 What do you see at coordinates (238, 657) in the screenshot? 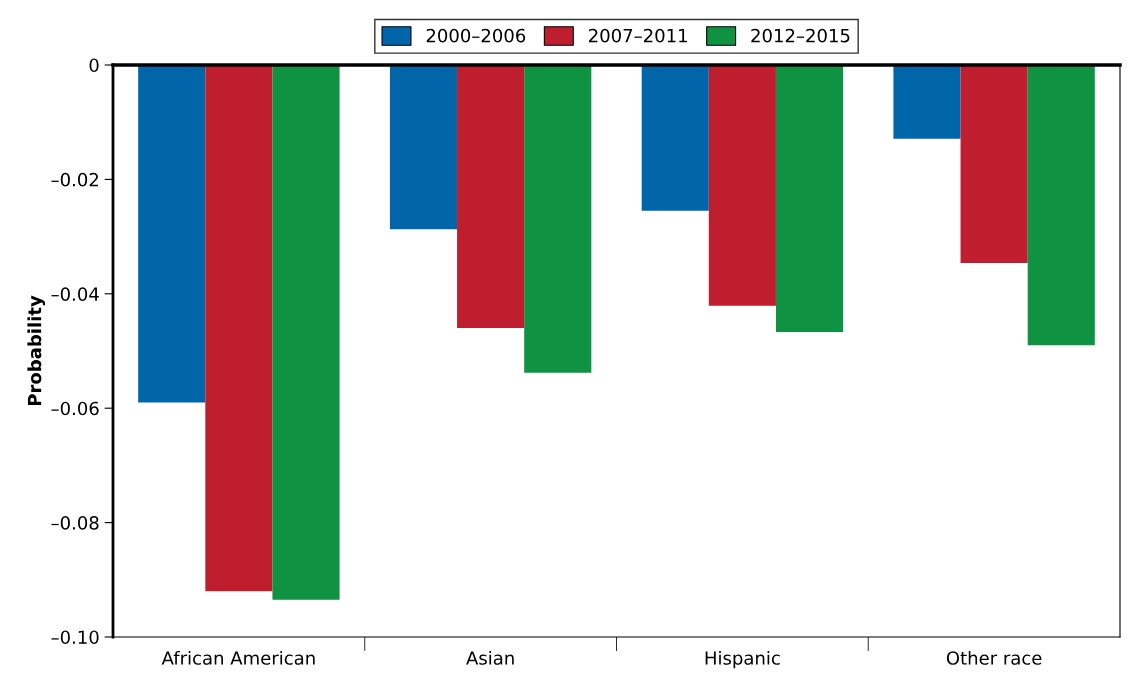
I see `x-tick-label: African American` at bounding box center [238, 657].